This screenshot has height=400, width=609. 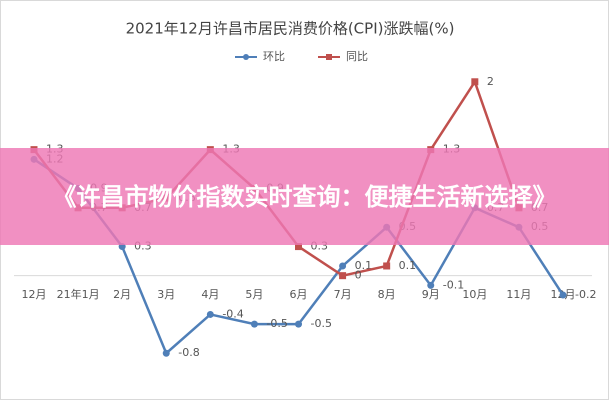 What do you see at coordinates (299, 294) in the screenshot?
I see `x-tick-label: 6月` at bounding box center [299, 294].